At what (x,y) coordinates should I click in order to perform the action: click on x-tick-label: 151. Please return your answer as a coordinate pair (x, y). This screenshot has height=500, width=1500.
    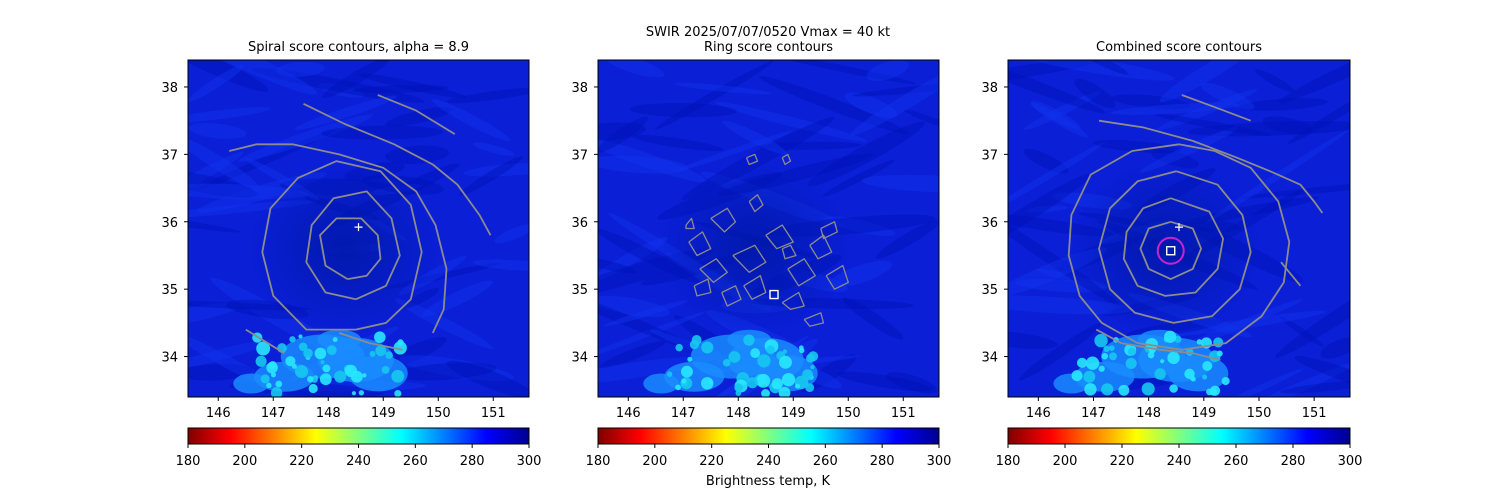
    Looking at the image, I should click on (493, 413).